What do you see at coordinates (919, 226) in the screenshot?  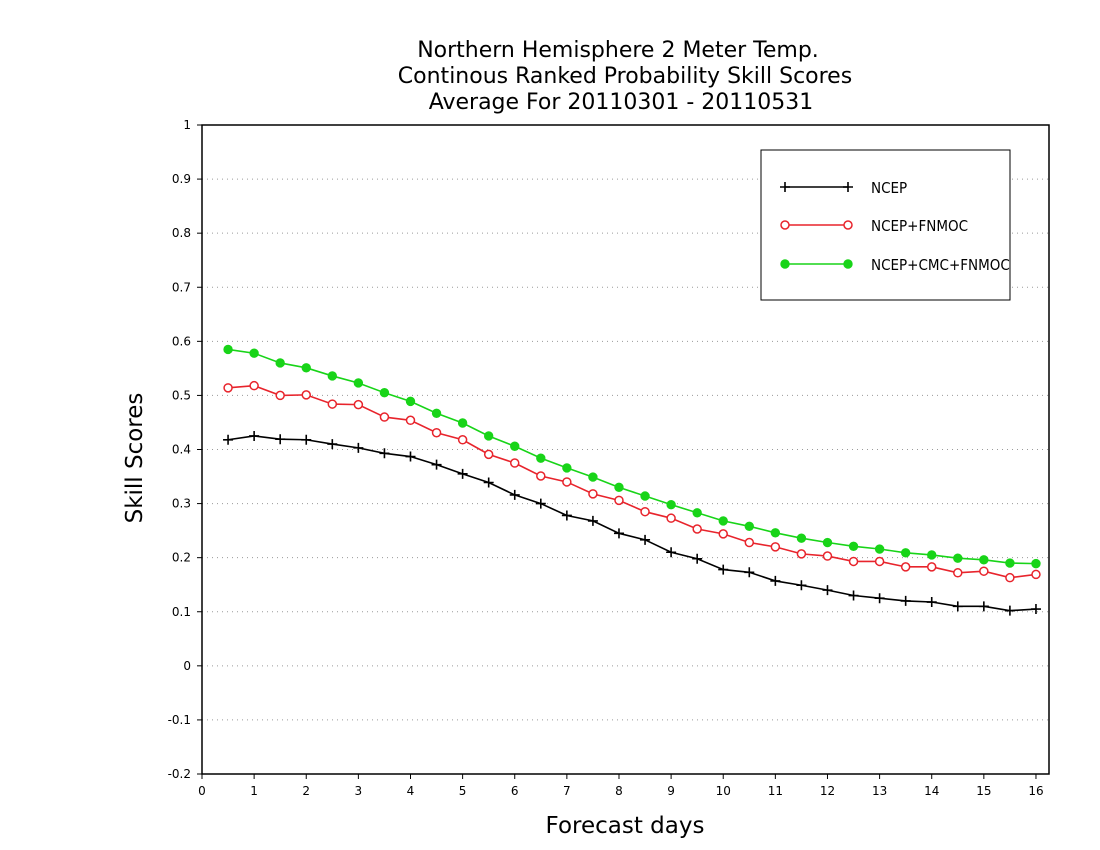 I see `legend-label: NCEP+FNMOC` at bounding box center [919, 226].